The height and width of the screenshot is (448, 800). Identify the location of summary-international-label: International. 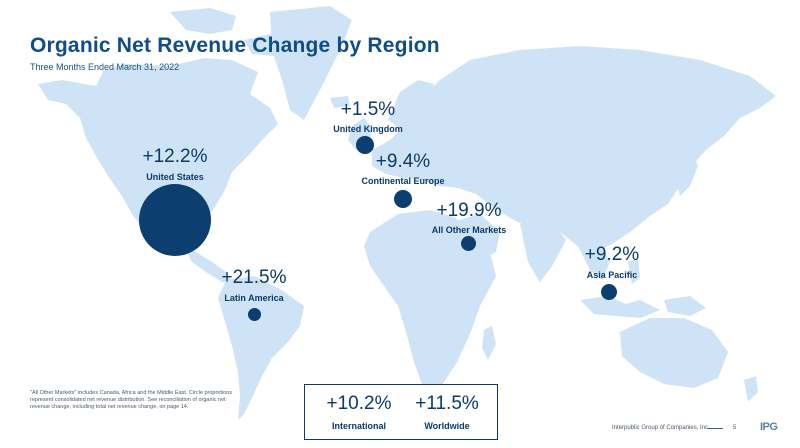
(358, 426).